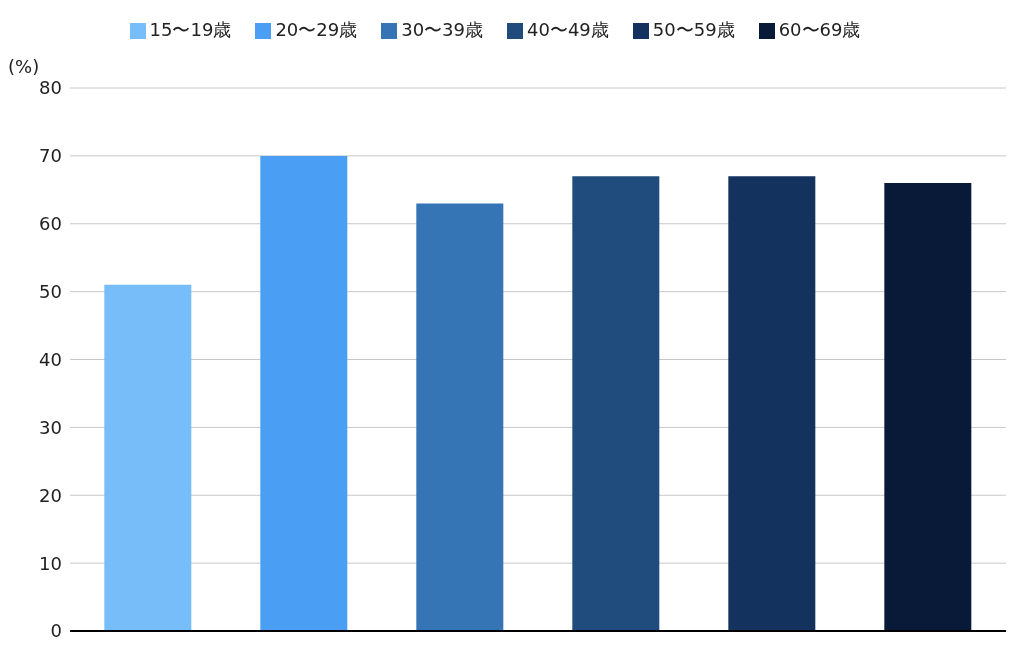  What do you see at coordinates (50, 495) in the screenshot?
I see `y-tick-label: 20` at bounding box center [50, 495].